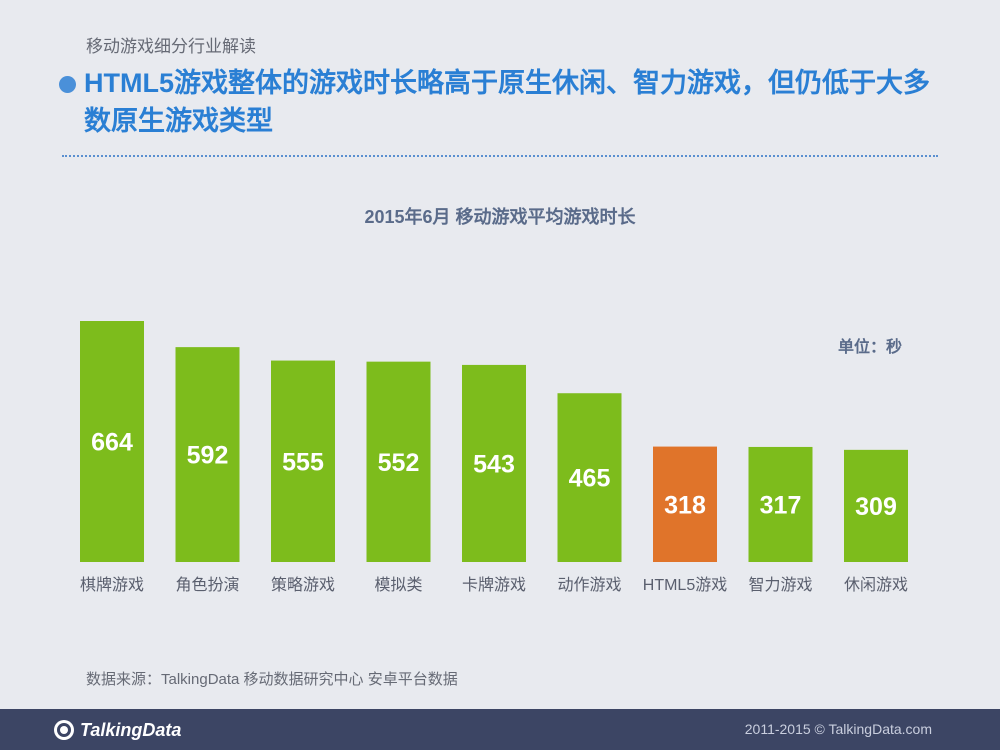 The image size is (1000, 750). I want to click on bar-value-label: 317, so click(781, 505).